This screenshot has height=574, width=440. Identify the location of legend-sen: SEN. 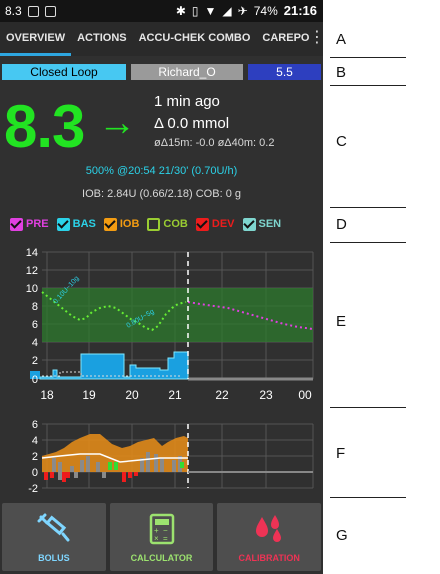
(262, 224).